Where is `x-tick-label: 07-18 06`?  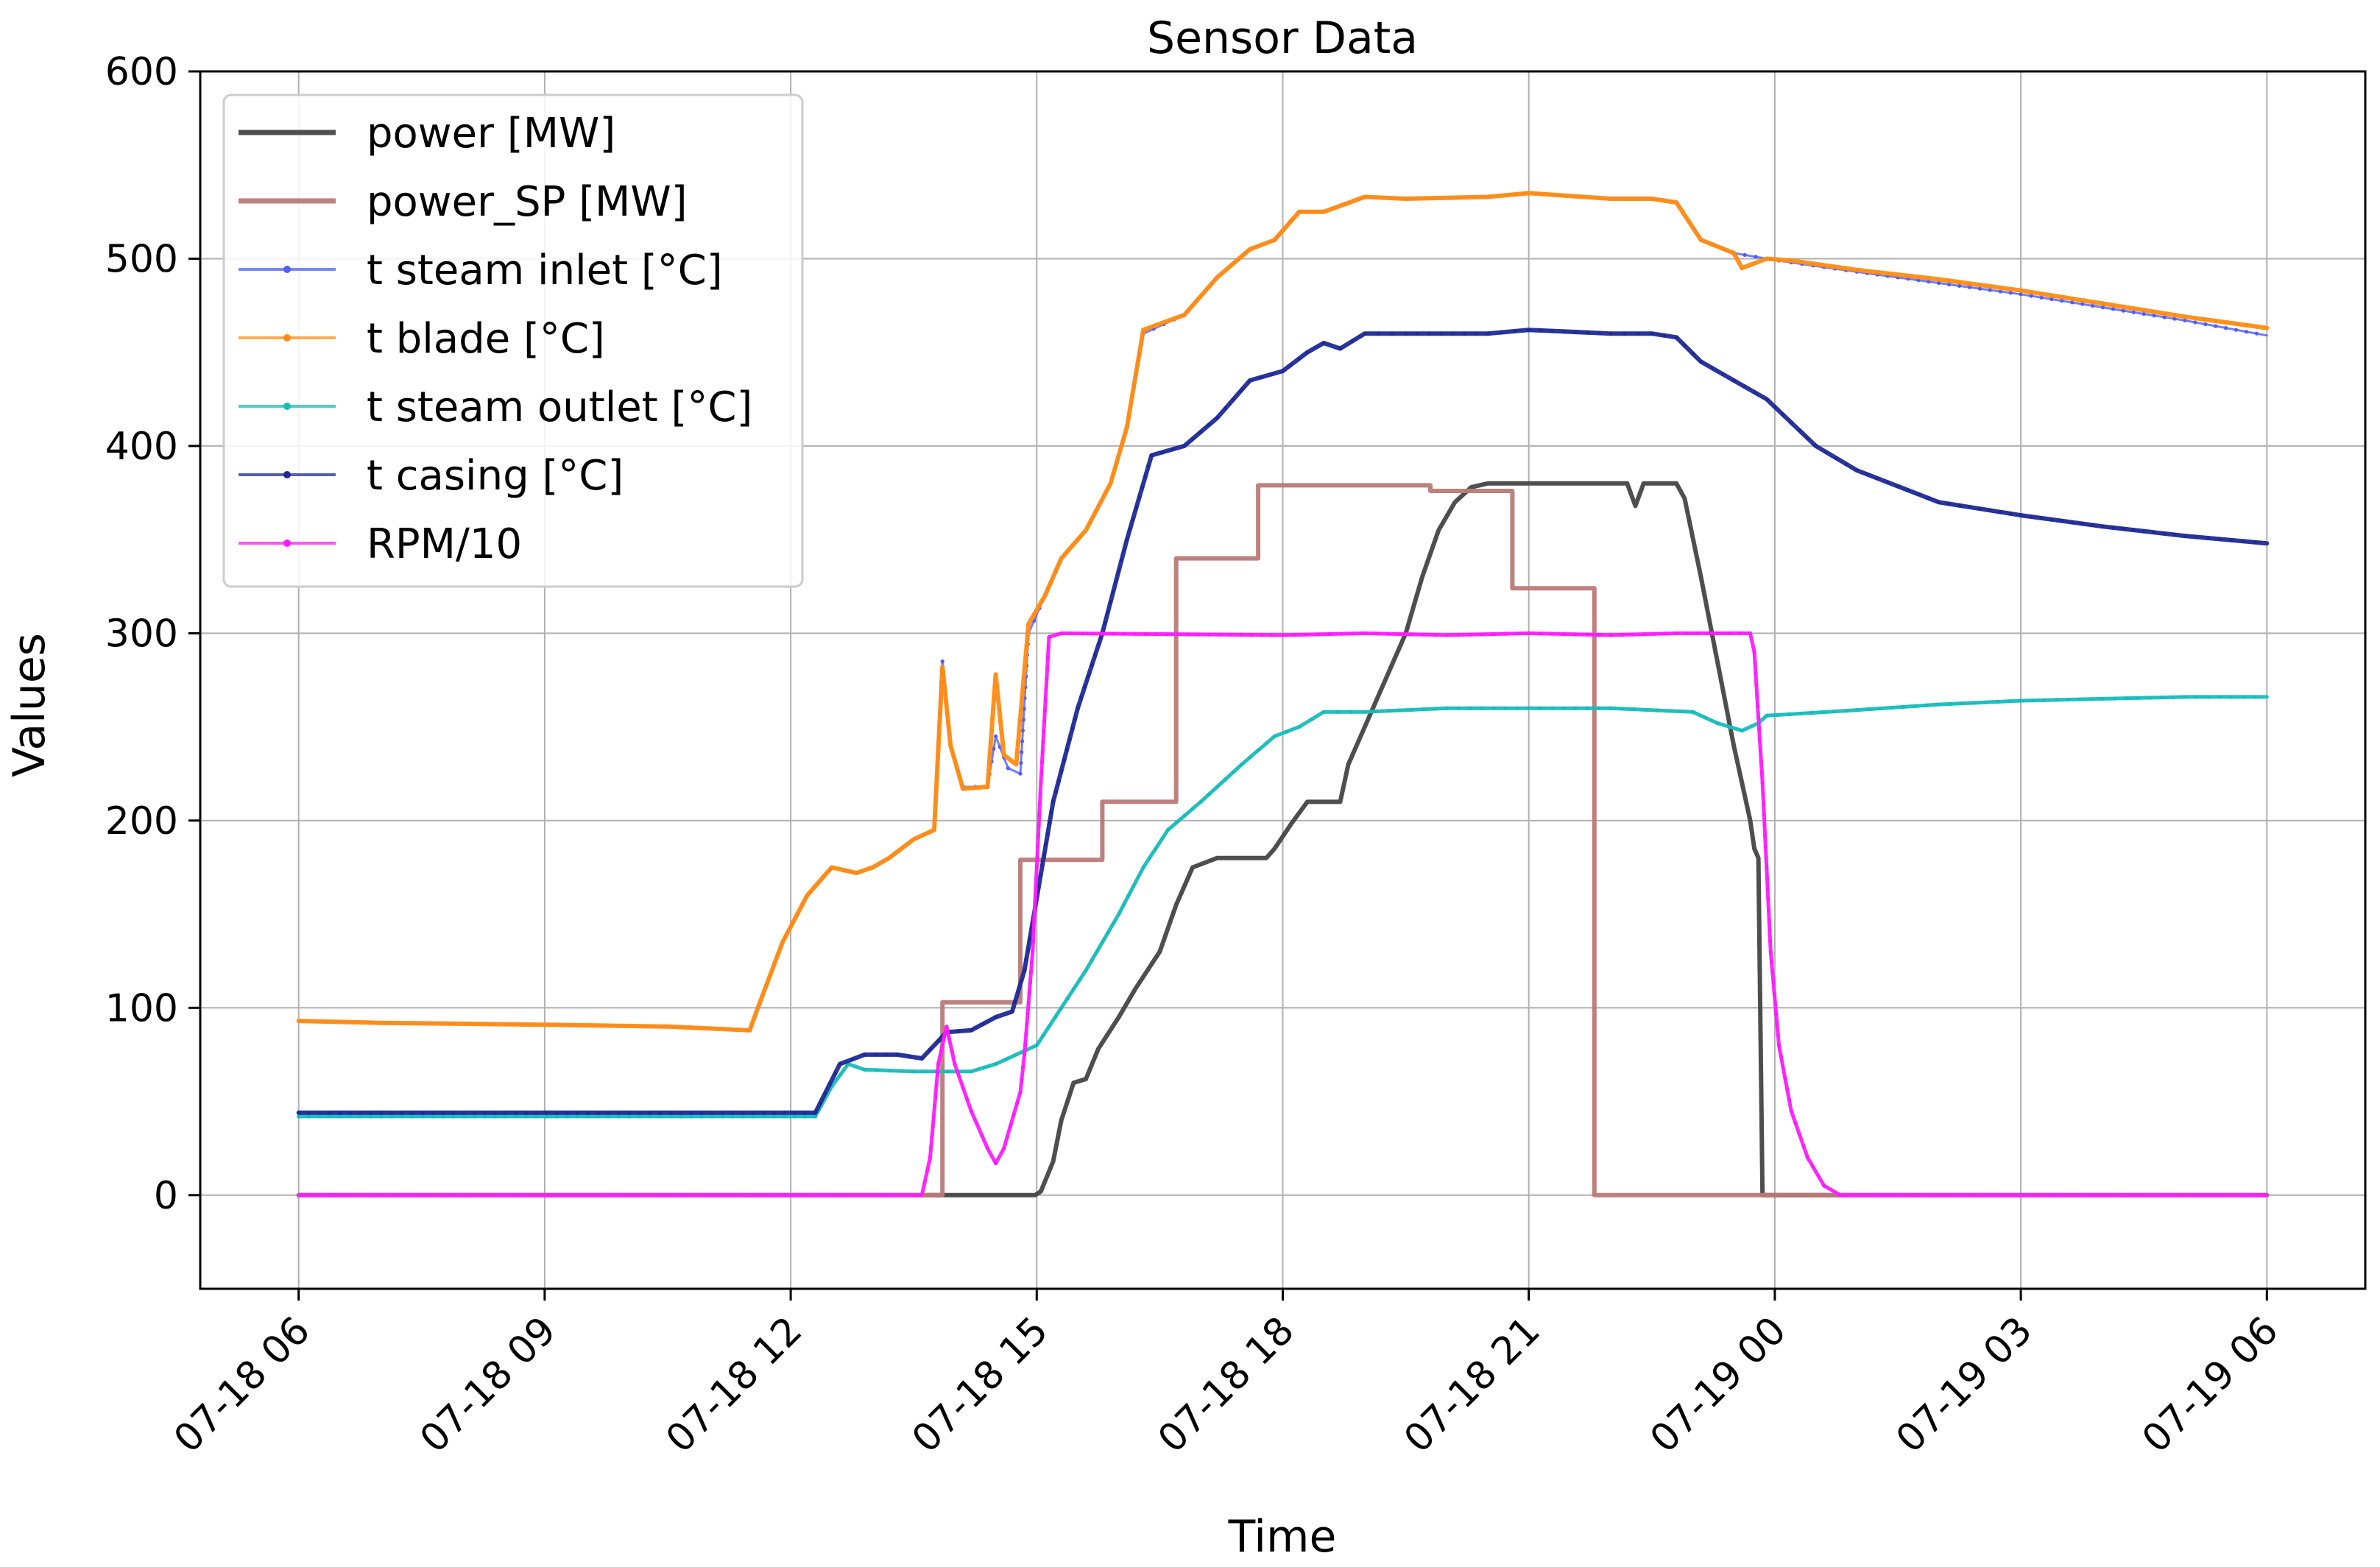 x-tick-label: 07-18 06 is located at coordinates (242, 1385).